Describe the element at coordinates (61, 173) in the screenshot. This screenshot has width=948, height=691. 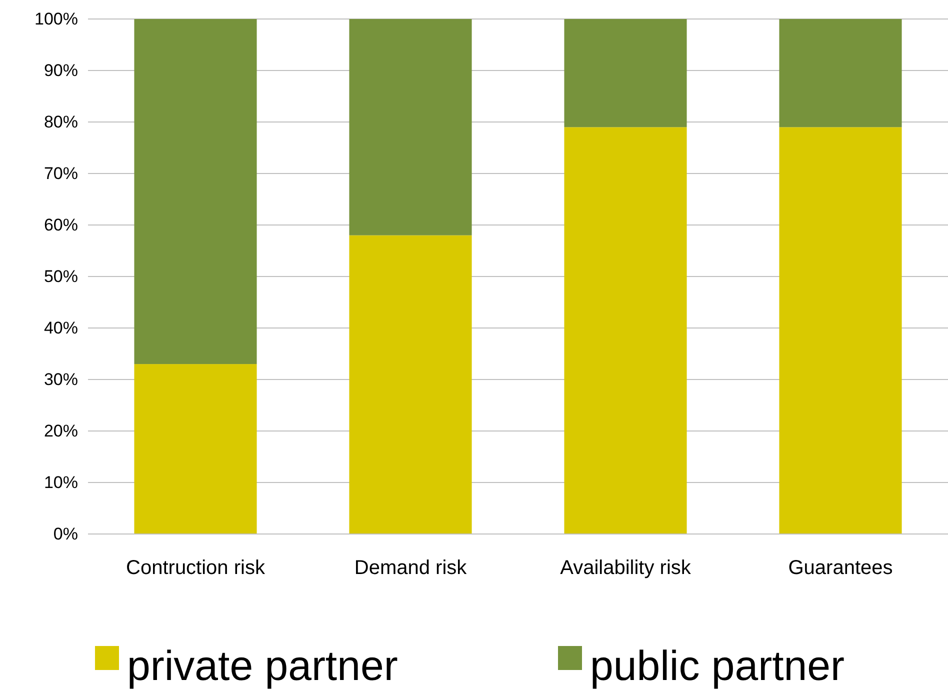
I see `y-tick-label: 70%` at that location.